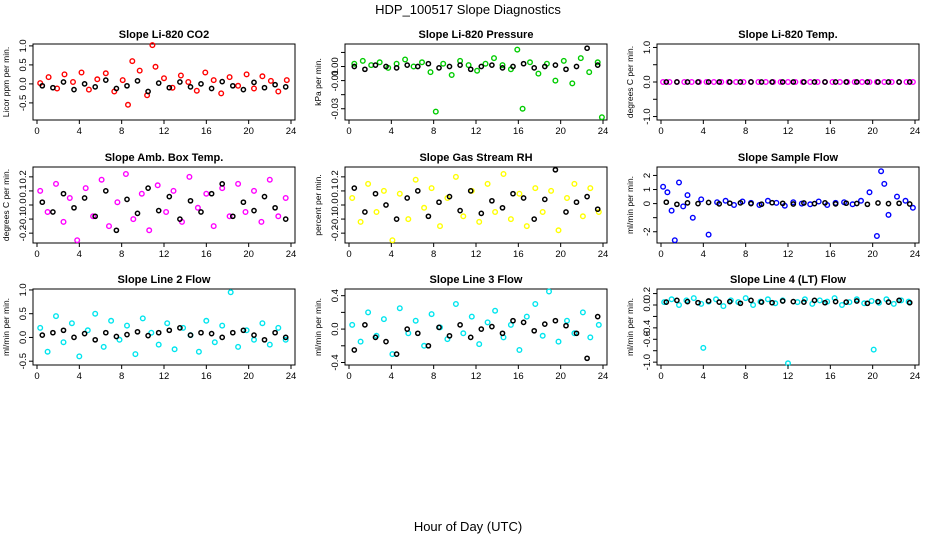 The height and width of the screenshot is (540, 936). Describe the element at coordinates (318, 204) in the screenshot. I see `y-axis-label: percent per min.` at that location.